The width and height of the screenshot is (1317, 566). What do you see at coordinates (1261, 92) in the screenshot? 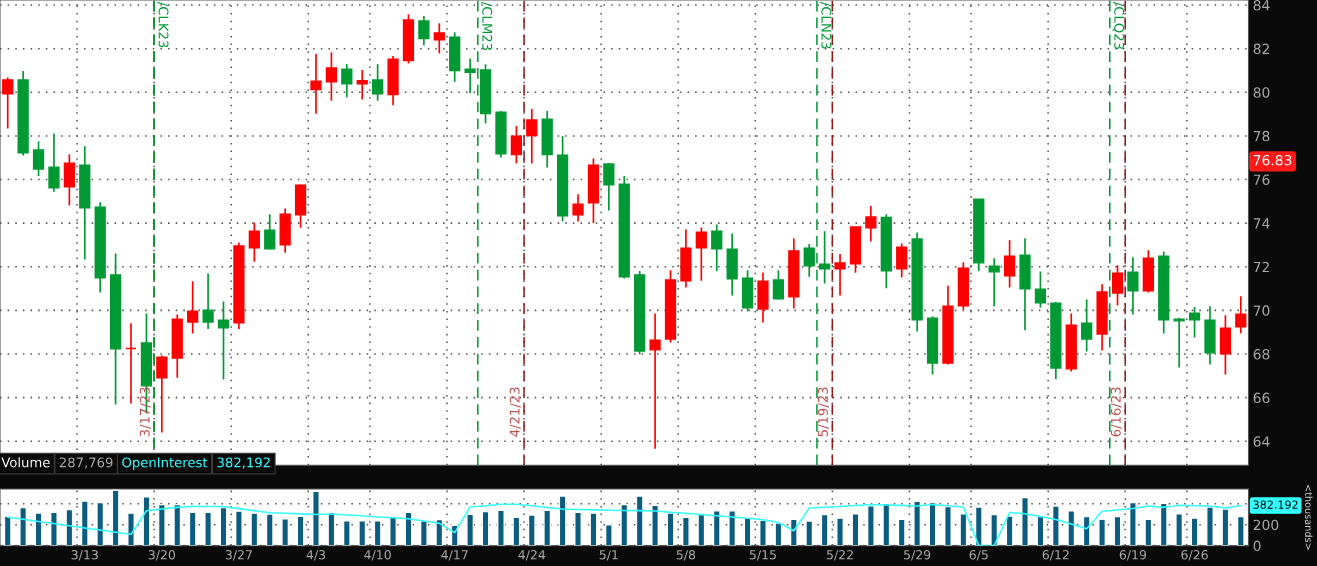
I see `y-tick-label: 80` at bounding box center [1261, 92].